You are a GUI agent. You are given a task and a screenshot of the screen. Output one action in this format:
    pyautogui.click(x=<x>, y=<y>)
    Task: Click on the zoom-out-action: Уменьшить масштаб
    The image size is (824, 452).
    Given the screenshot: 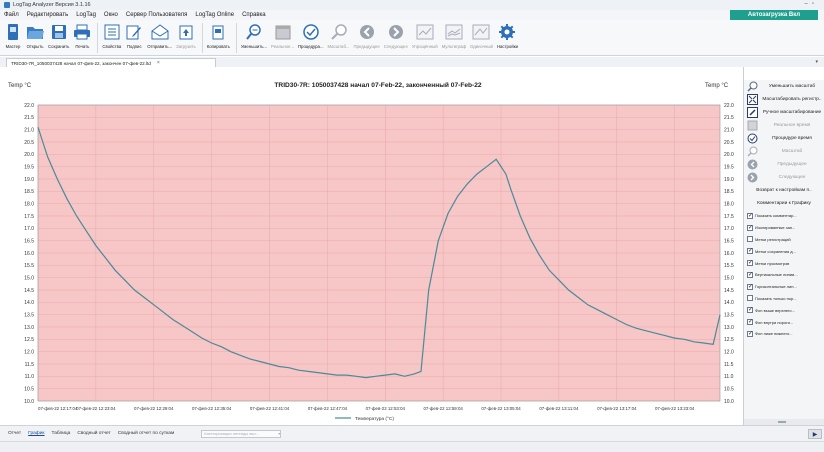 What is the action you would take?
    pyautogui.click(x=784, y=86)
    